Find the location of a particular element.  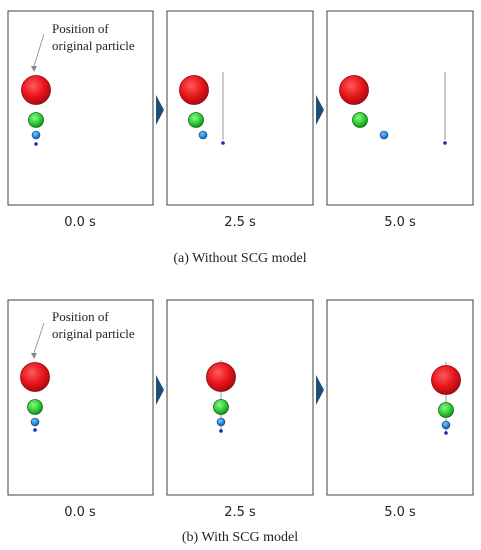

frame-b1: Position of original particle is located at coordinates (80, 397).